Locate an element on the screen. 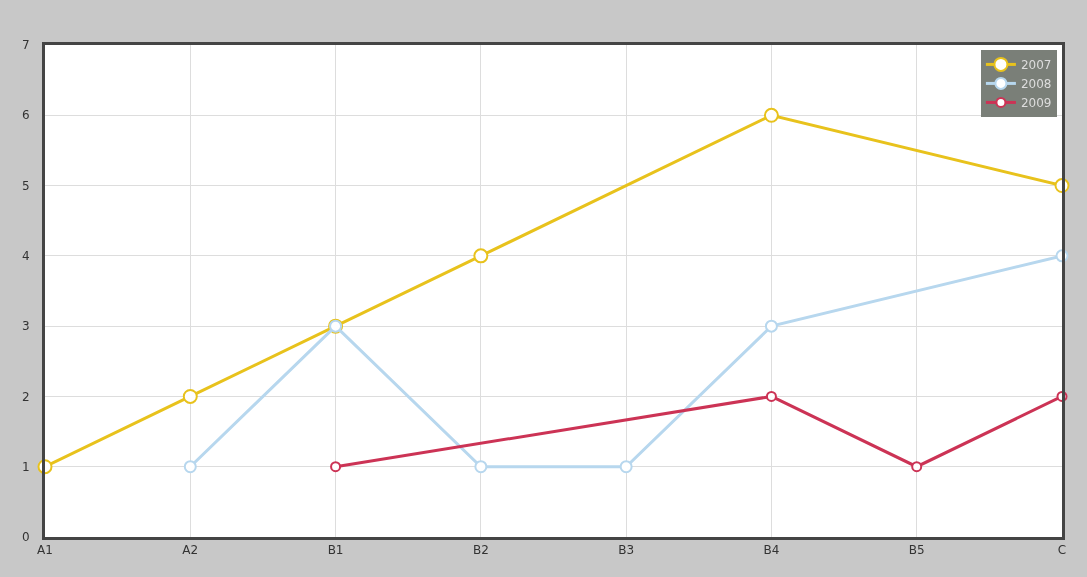  y-tick-label: 3 is located at coordinates (25, 326).